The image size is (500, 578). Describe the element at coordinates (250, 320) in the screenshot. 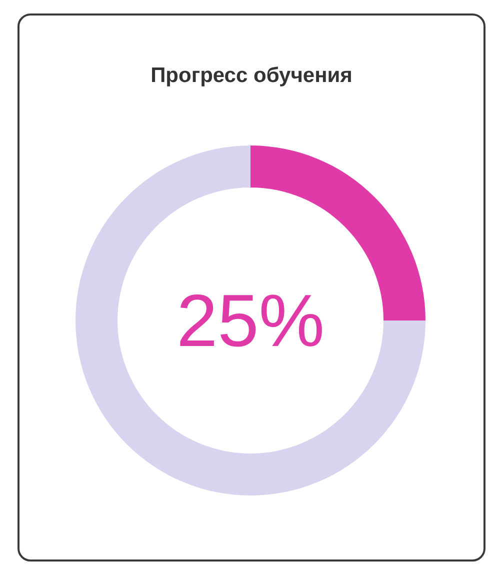

I see `data-label: 25%` at that location.